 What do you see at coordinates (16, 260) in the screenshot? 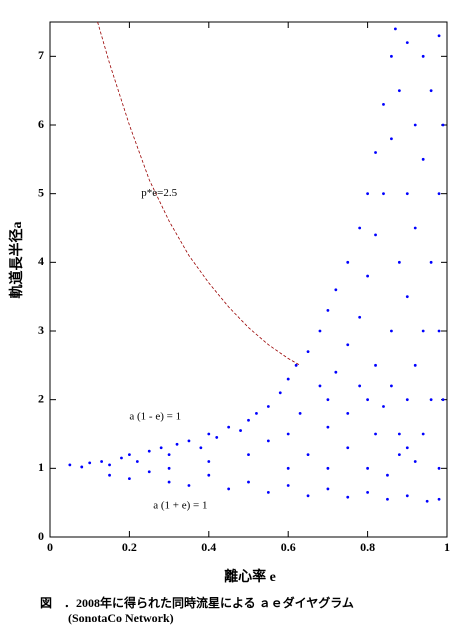
I see `y-axis-label: 軌道長半径a` at bounding box center [16, 260].